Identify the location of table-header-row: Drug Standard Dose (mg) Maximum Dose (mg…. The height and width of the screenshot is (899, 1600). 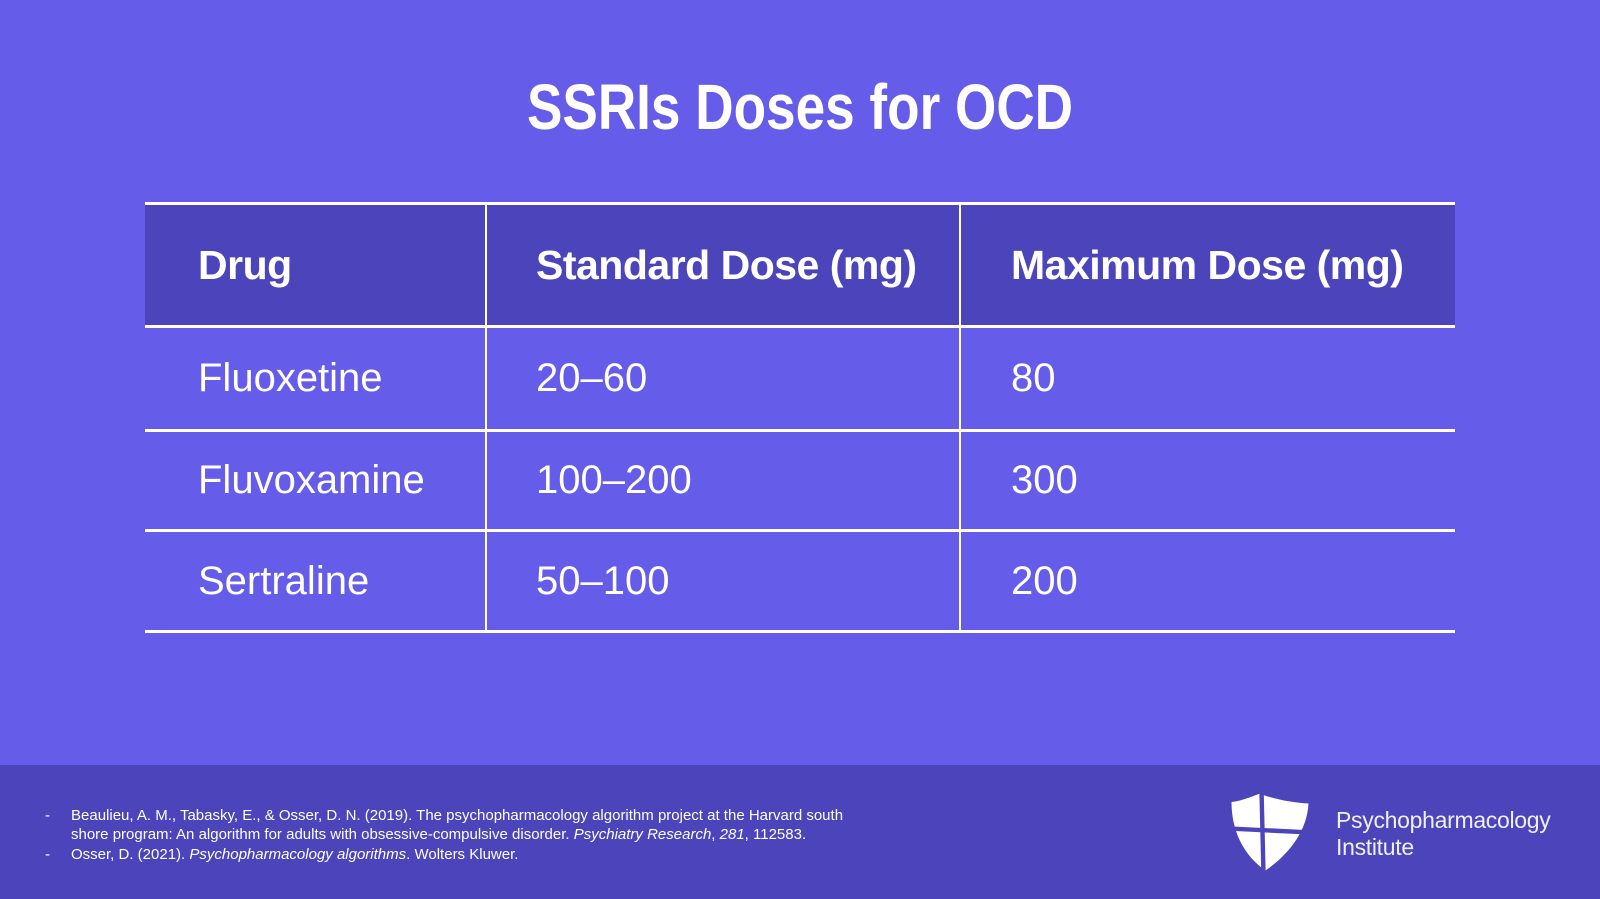
(800, 266).